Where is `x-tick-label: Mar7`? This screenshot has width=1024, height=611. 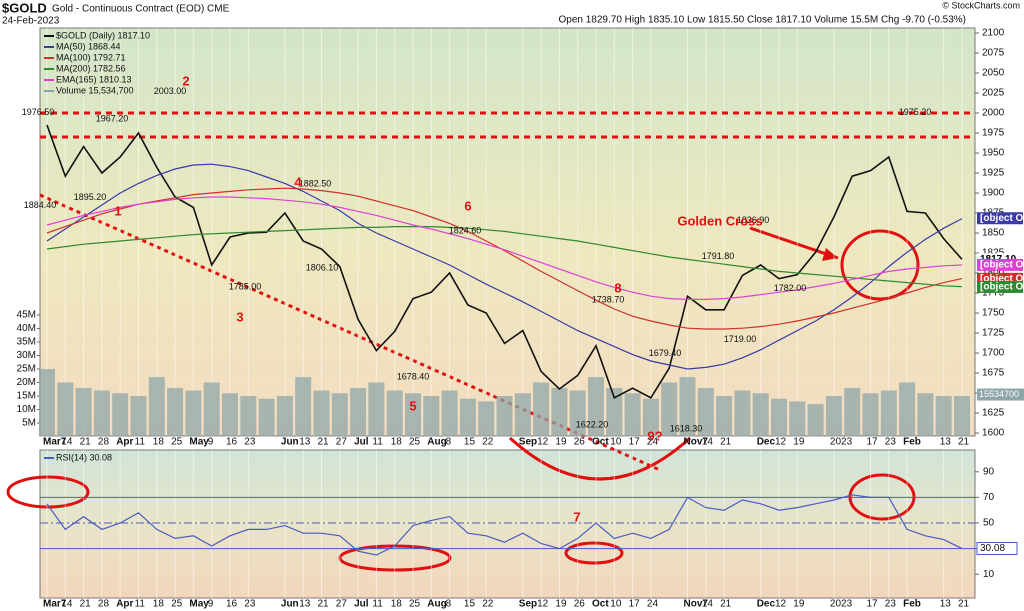 x-tick-label: Mar7 is located at coordinates (55, 604).